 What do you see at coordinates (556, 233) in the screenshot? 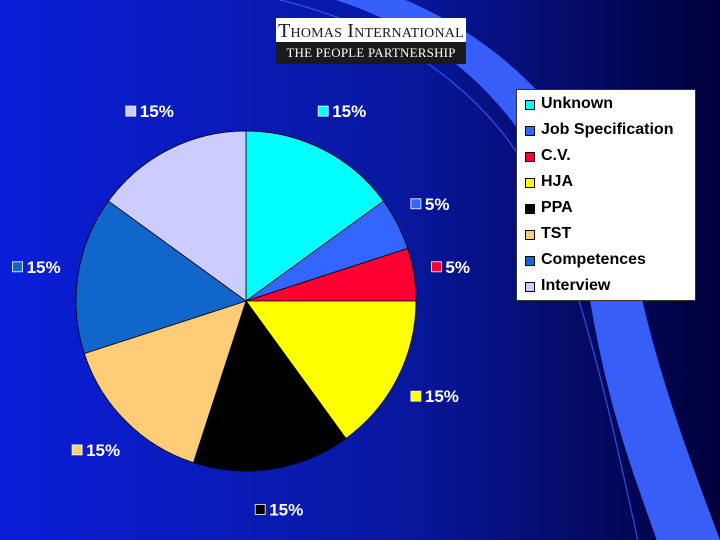
I see `legend-label: TST` at bounding box center [556, 233].